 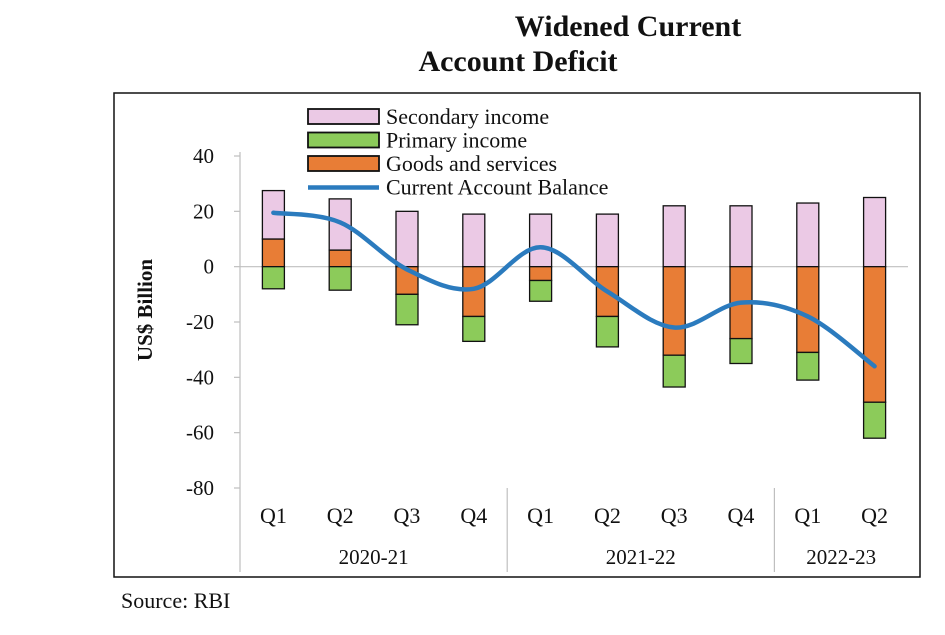 What do you see at coordinates (200, 322) in the screenshot?
I see `y-tick-label: -20` at bounding box center [200, 322].